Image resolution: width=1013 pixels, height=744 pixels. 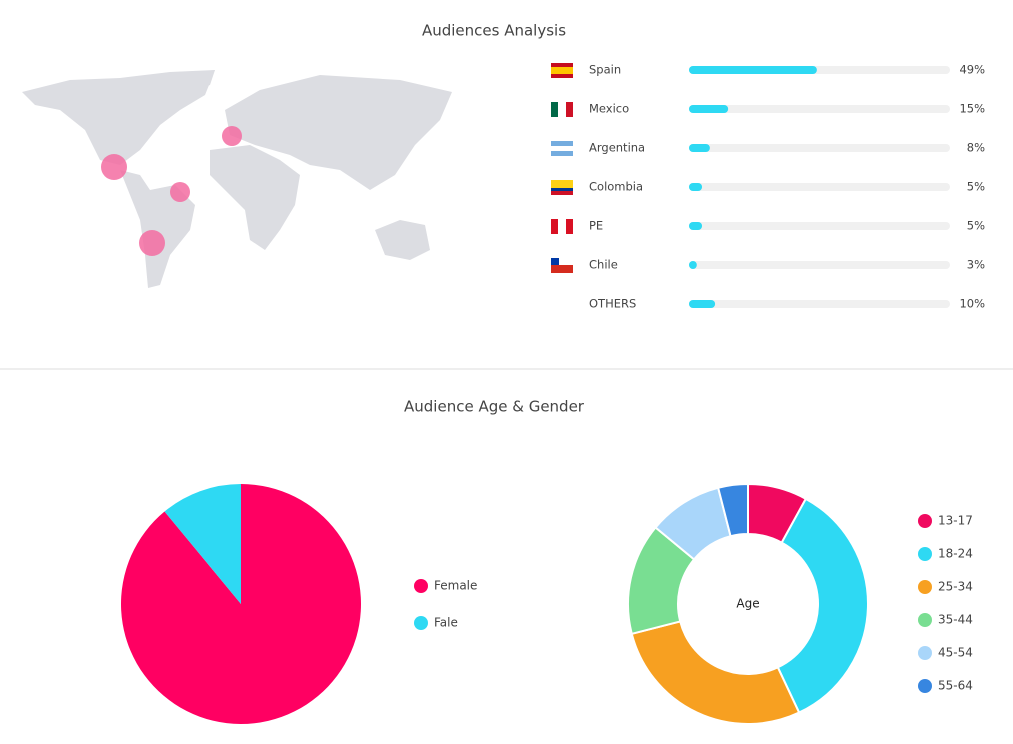 What do you see at coordinates (955, 653) in the screenshot?
I see `legend-label: 45-54` at bounding box center [955, 653].